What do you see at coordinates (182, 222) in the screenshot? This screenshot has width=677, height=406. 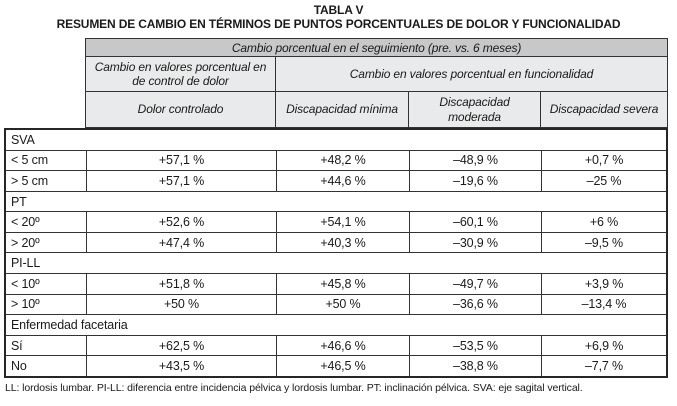 I see `value-cell: +52,6 %` at bounding box center [182, 222].